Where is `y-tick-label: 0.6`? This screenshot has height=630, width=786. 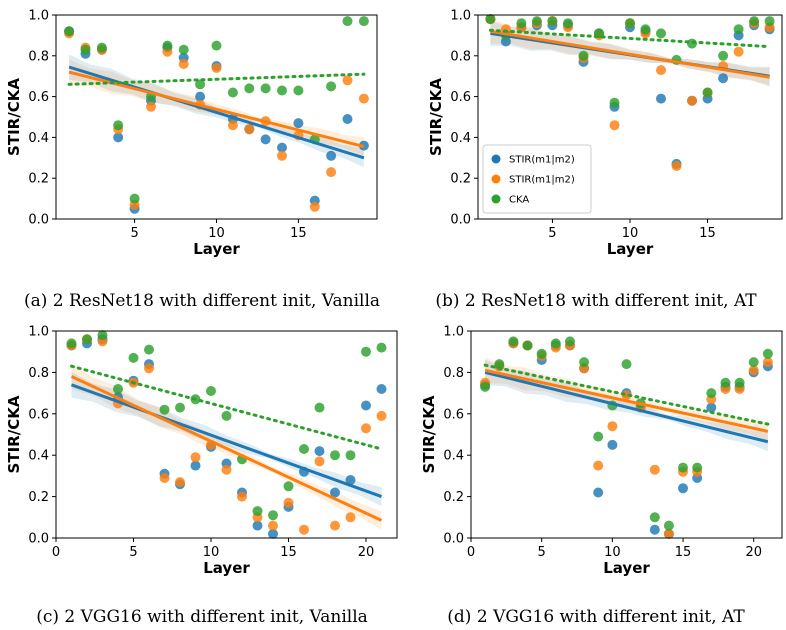 y-tick-label: 0.6 is located at coordinates (38, 414).